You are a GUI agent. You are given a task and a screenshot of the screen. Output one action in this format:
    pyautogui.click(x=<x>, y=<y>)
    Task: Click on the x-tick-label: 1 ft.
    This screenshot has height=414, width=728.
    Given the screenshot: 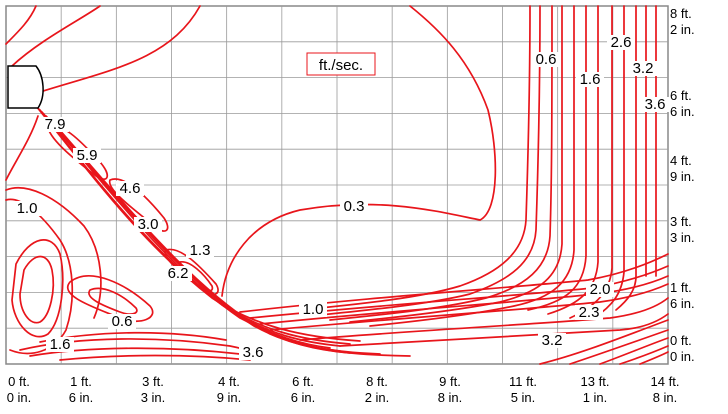 What is the action you would take?
    pyautogui.click(x=81, y=381)
    